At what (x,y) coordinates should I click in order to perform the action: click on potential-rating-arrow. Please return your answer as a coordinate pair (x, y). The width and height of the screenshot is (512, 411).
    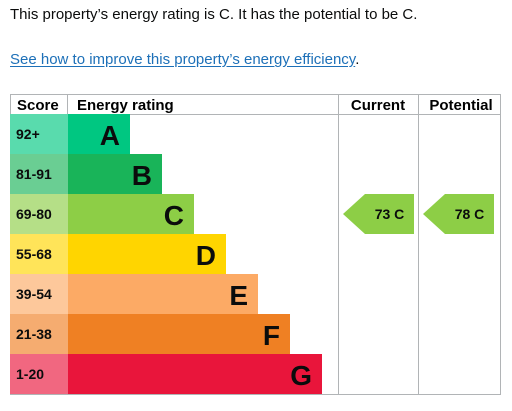
    Looking at the image, I should click on (458, 214).